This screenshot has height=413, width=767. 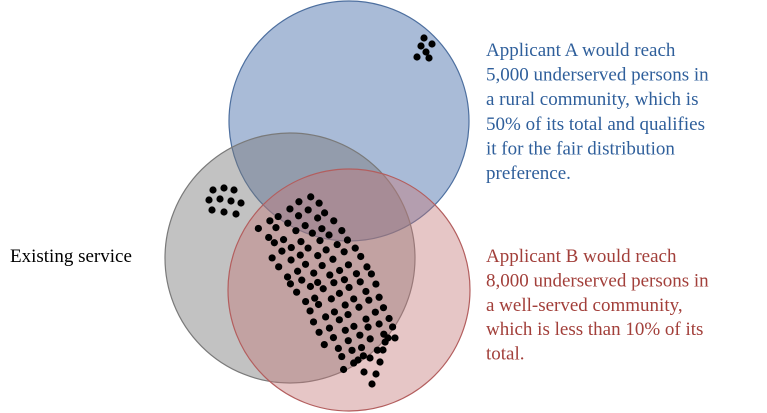 What do you see at coordinates (592, 99) in the screenshot?
I see `text-line: a rural community, which is` at bounding box center [592, 99].